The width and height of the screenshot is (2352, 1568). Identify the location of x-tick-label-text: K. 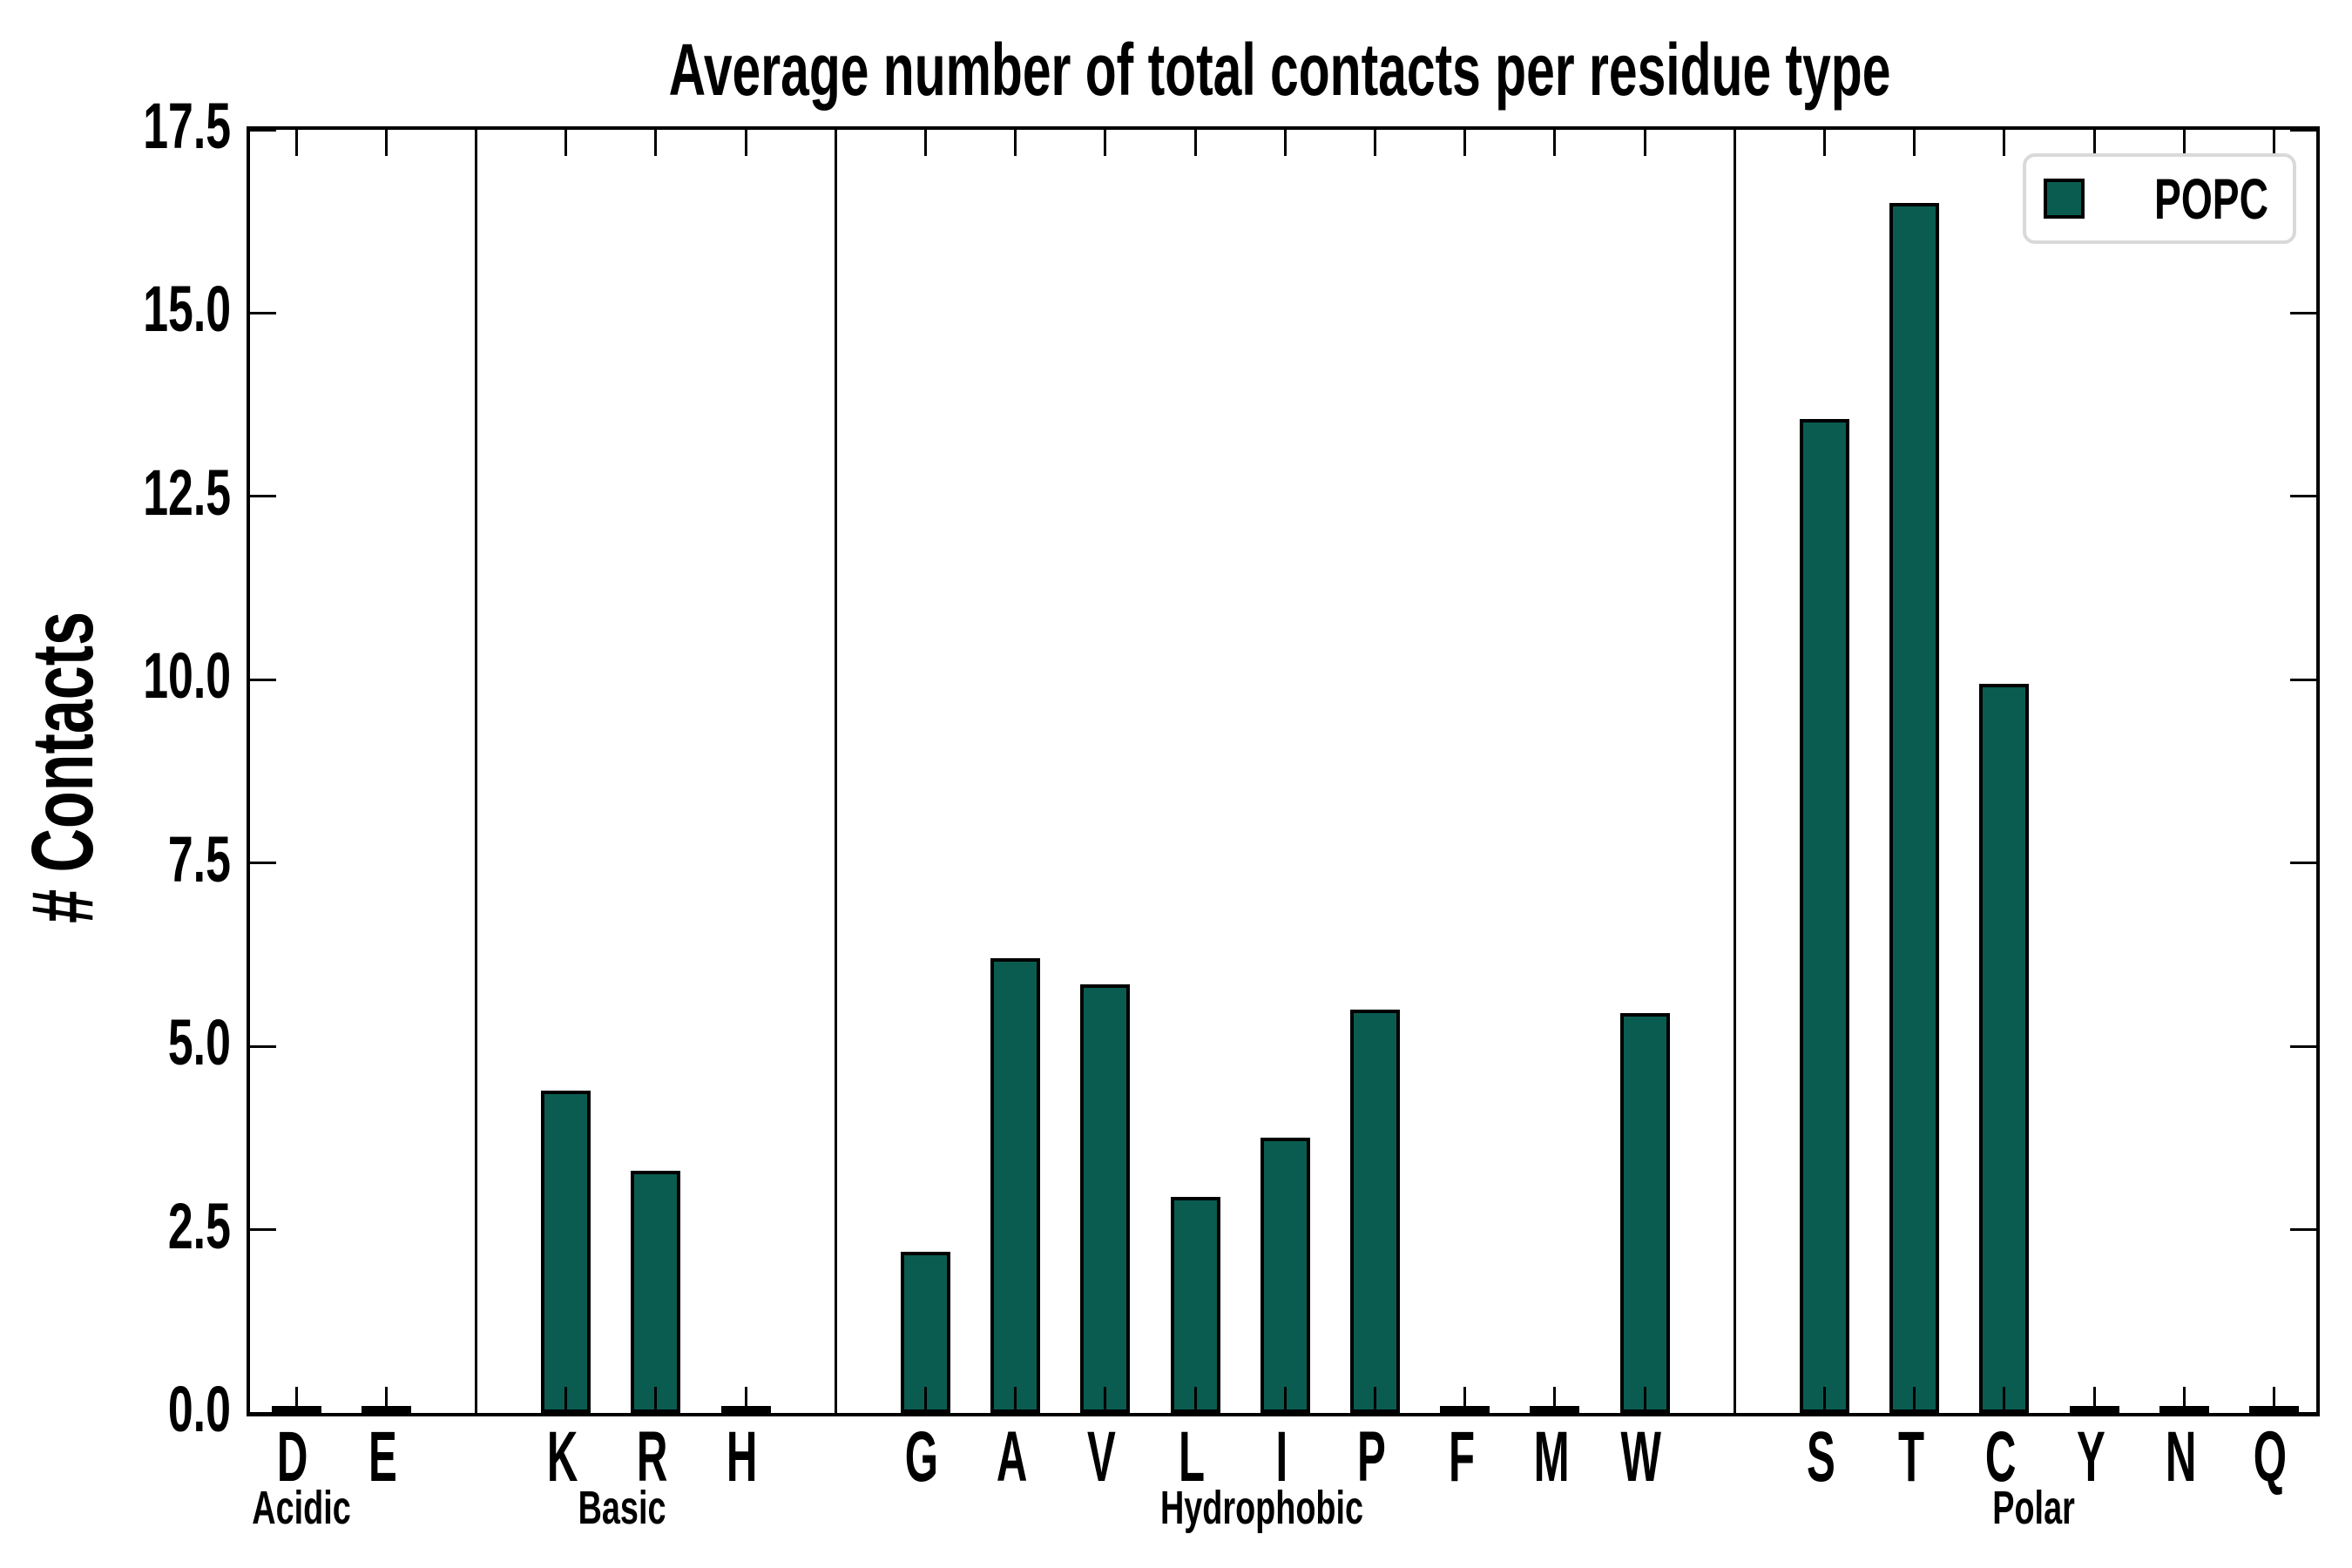
(562, 1457).